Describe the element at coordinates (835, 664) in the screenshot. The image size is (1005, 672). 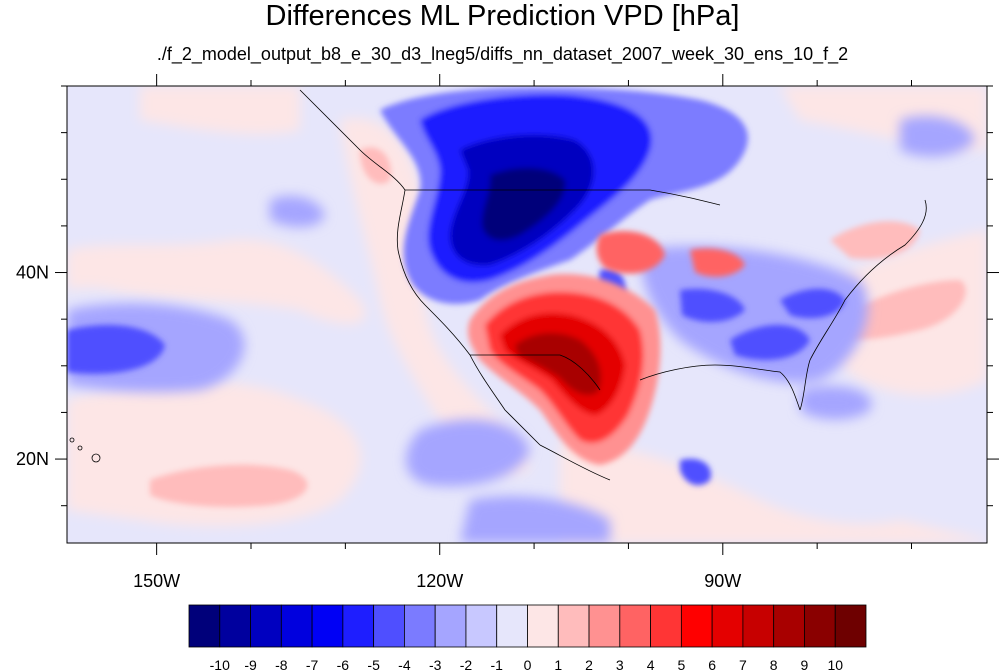
I see `colorbar-label: 10` at that location.